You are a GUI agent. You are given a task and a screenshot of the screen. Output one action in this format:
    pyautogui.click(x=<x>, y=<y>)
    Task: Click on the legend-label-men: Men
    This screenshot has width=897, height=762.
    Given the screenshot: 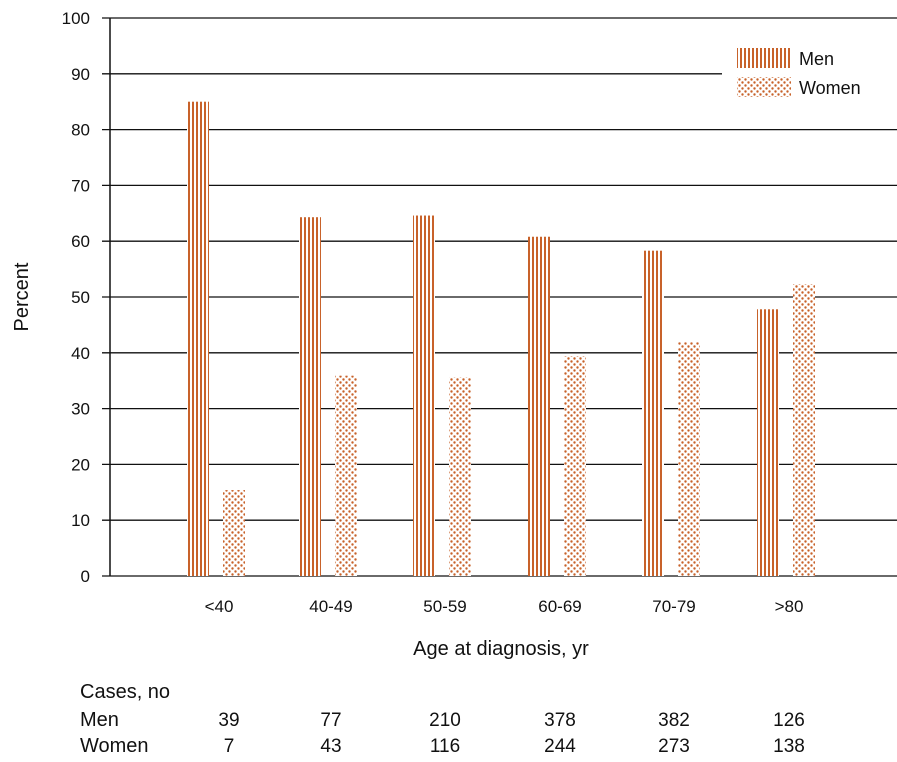 What is the action you would take?
    pyautogui.click(x=816, y=59)
    